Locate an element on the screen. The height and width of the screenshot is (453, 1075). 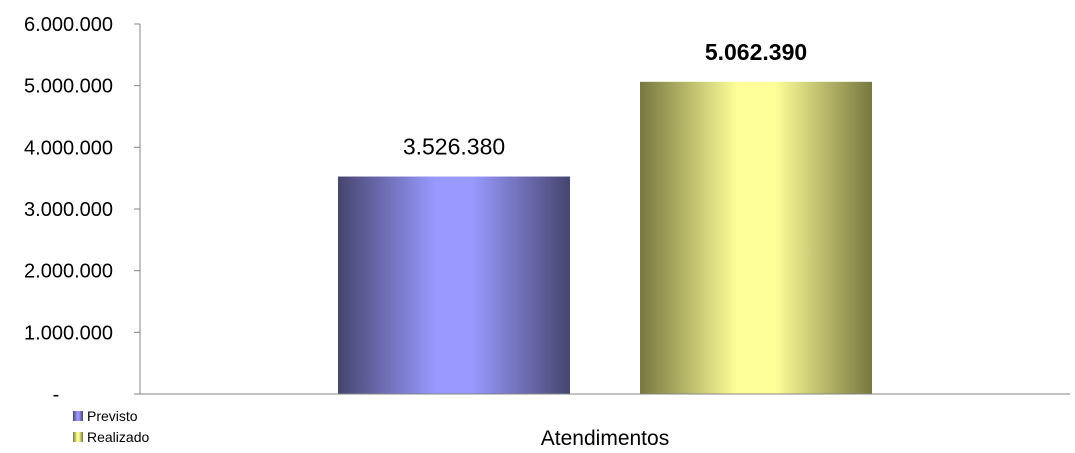
bar-realizado is located at coordinates (756, 238).